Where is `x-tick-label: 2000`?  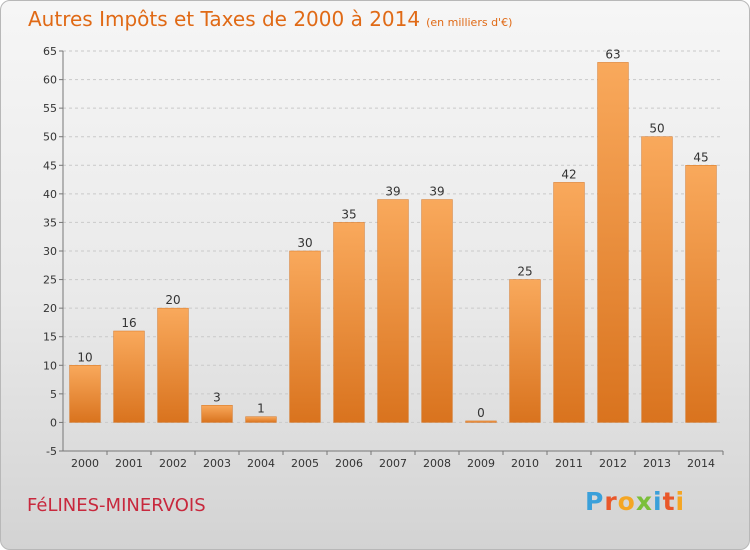
x-tick-label: 2000 is located at coordinates (85, 463).